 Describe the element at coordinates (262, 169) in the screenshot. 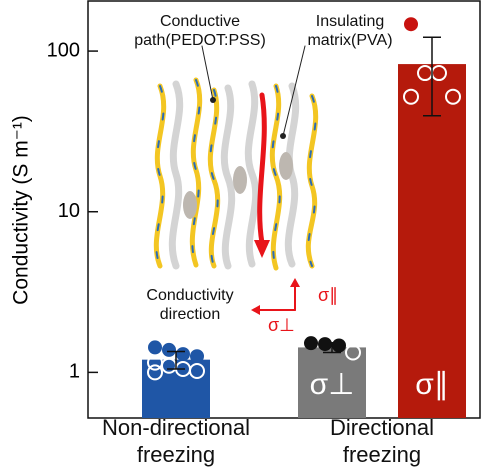

I see `current-path` at that location.